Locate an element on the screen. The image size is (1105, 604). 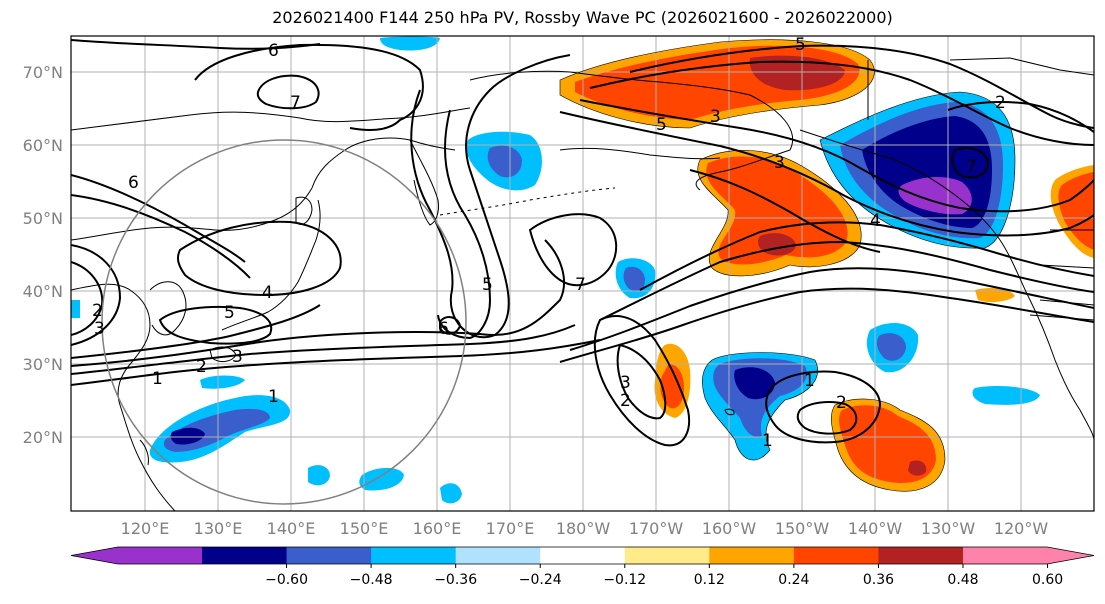
lon-label: 130°E is located at coordinates (218, 528).